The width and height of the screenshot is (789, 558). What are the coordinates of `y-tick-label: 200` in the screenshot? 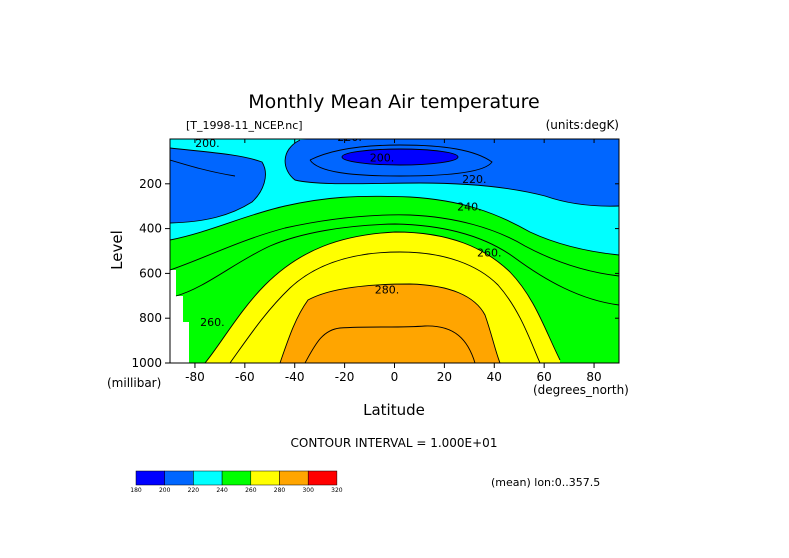 It's located at (150, 184).